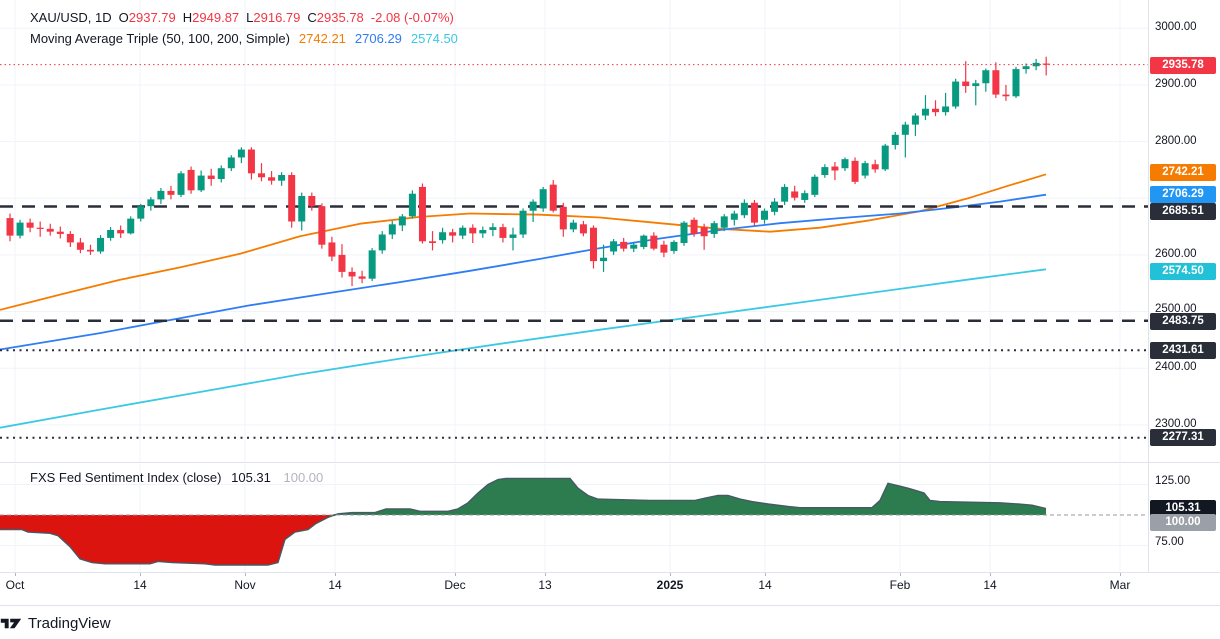  What do you see at coordinates (187, 17) in the screenshot?
I see `ohlc-key: H` at bounding box center [187, 17].